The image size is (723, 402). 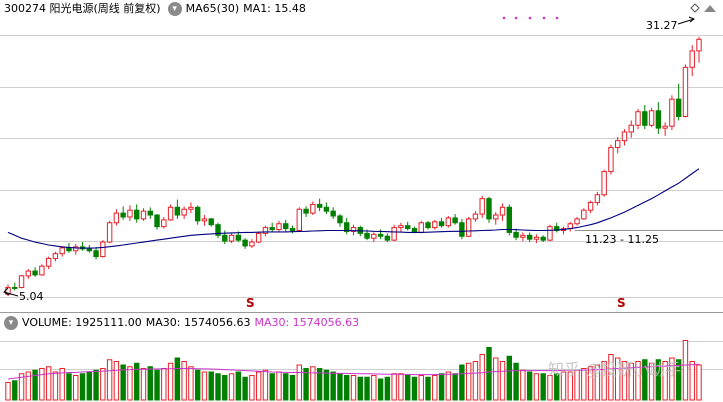 I want to click on indicator-name: MA65(30), so click(x=212, y=8).